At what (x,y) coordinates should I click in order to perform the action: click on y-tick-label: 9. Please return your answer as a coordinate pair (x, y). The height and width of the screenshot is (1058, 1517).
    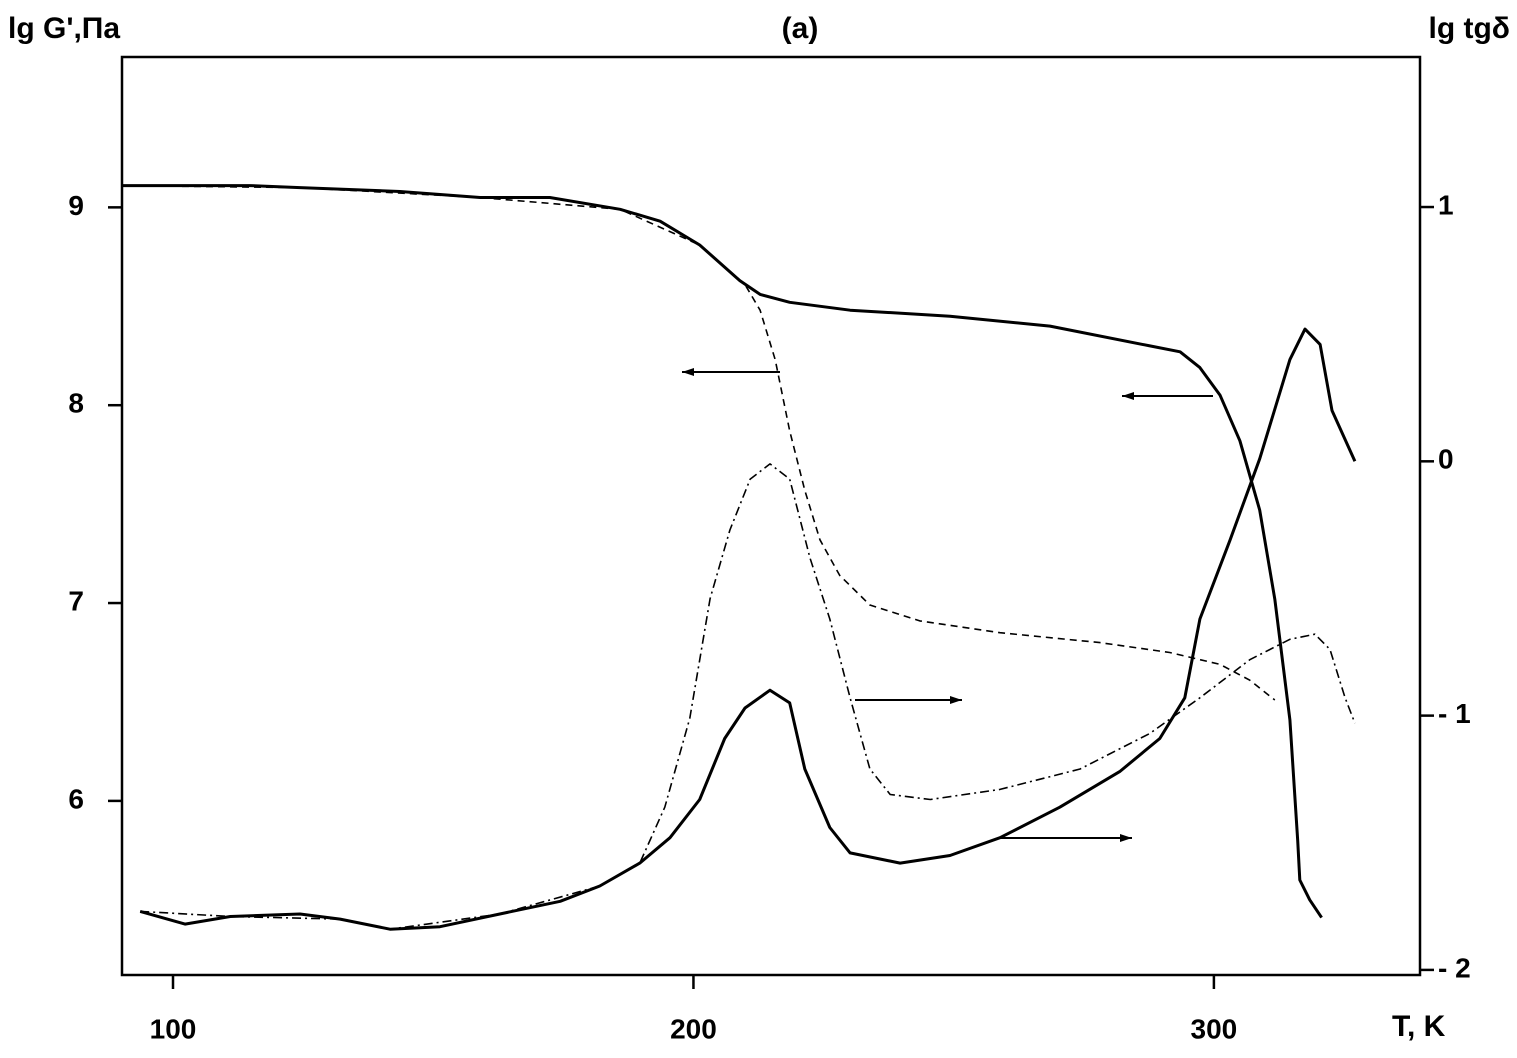
    Looking at the image, I should click on (76, 205).